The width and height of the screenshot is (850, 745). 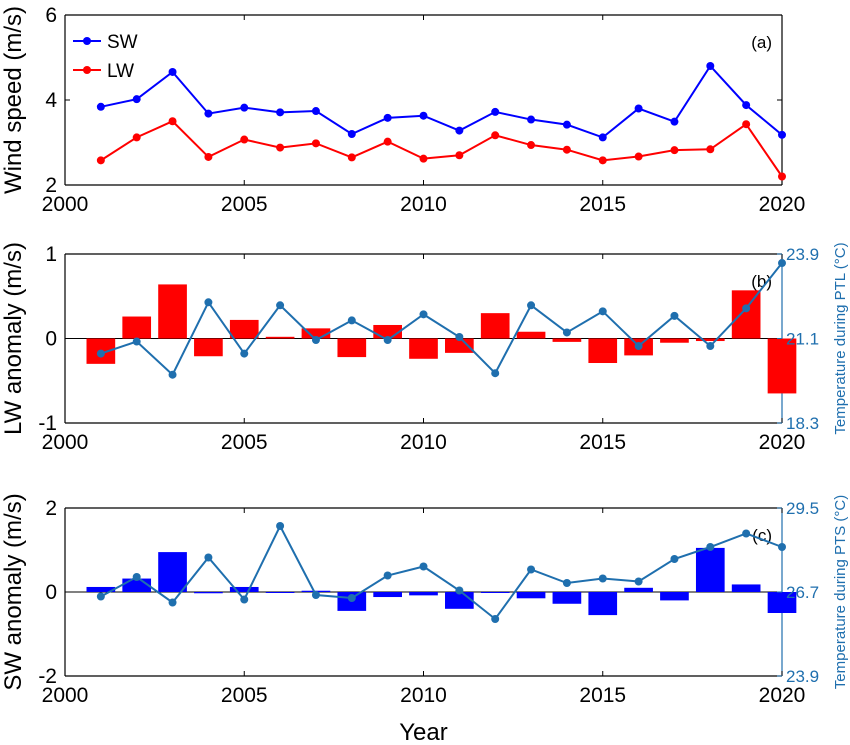 I want to click on legend-label-sw: SW, so click(x=122, y=42).